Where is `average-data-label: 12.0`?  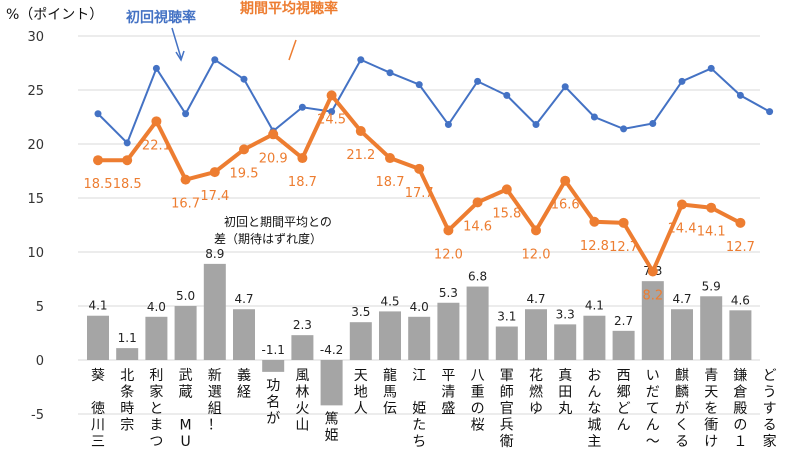
average-data-label: 12.0 is located at coordinates (536, 254).